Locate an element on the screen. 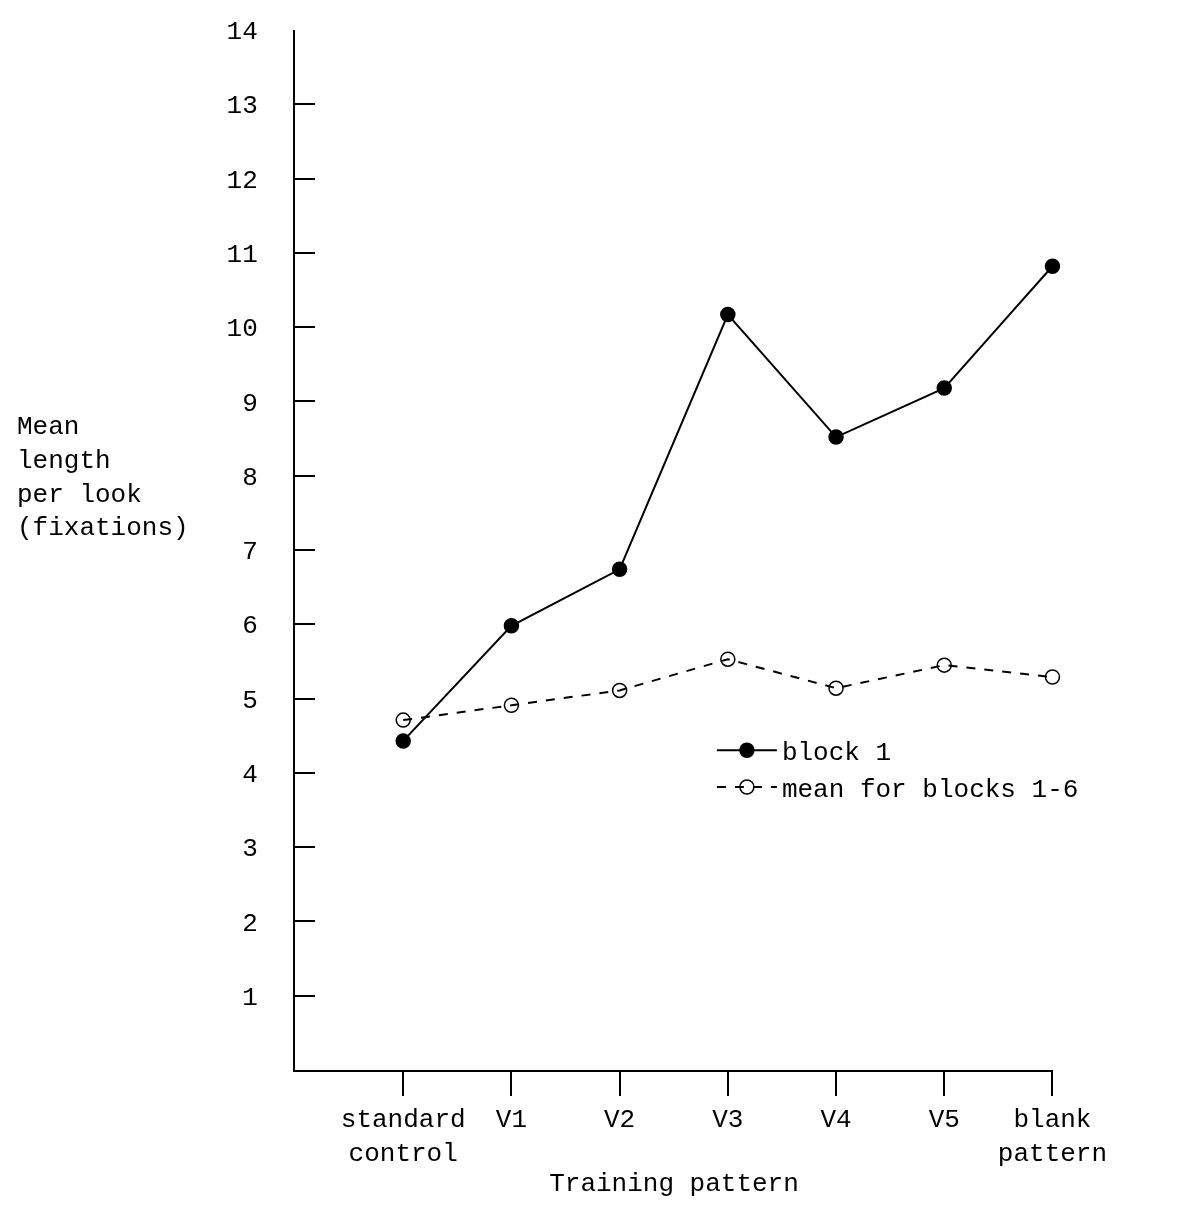  y-tick-label: 5 is located at coordinates (250, 700).